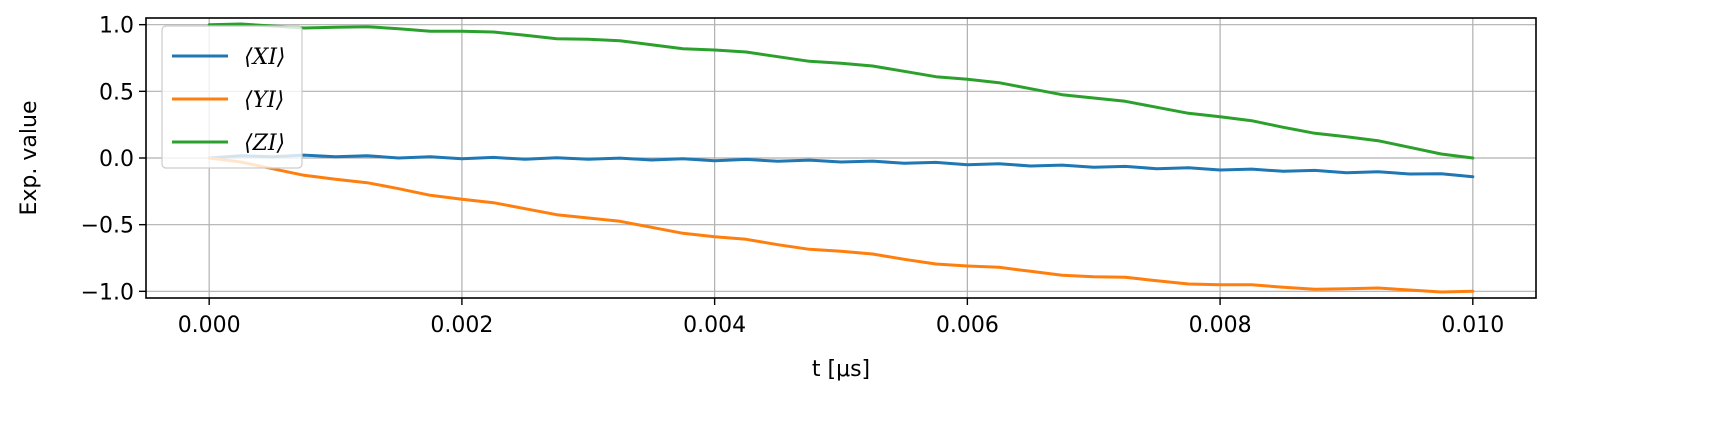 Image resolution: width=1716 pixels, height=438 pixels. What do you see at coordinates (264, 100) in the screenshot?
I see `legend-label: ⟨YI⟩` at bounding box center [264, 100].